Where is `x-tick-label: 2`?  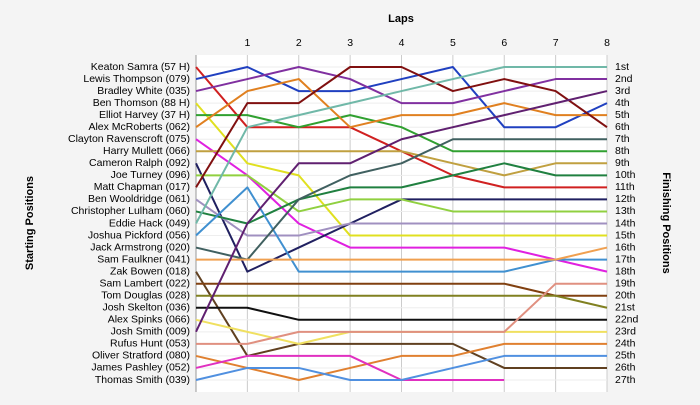
x-tick-label: 2 is located at coordinates (299, 43).